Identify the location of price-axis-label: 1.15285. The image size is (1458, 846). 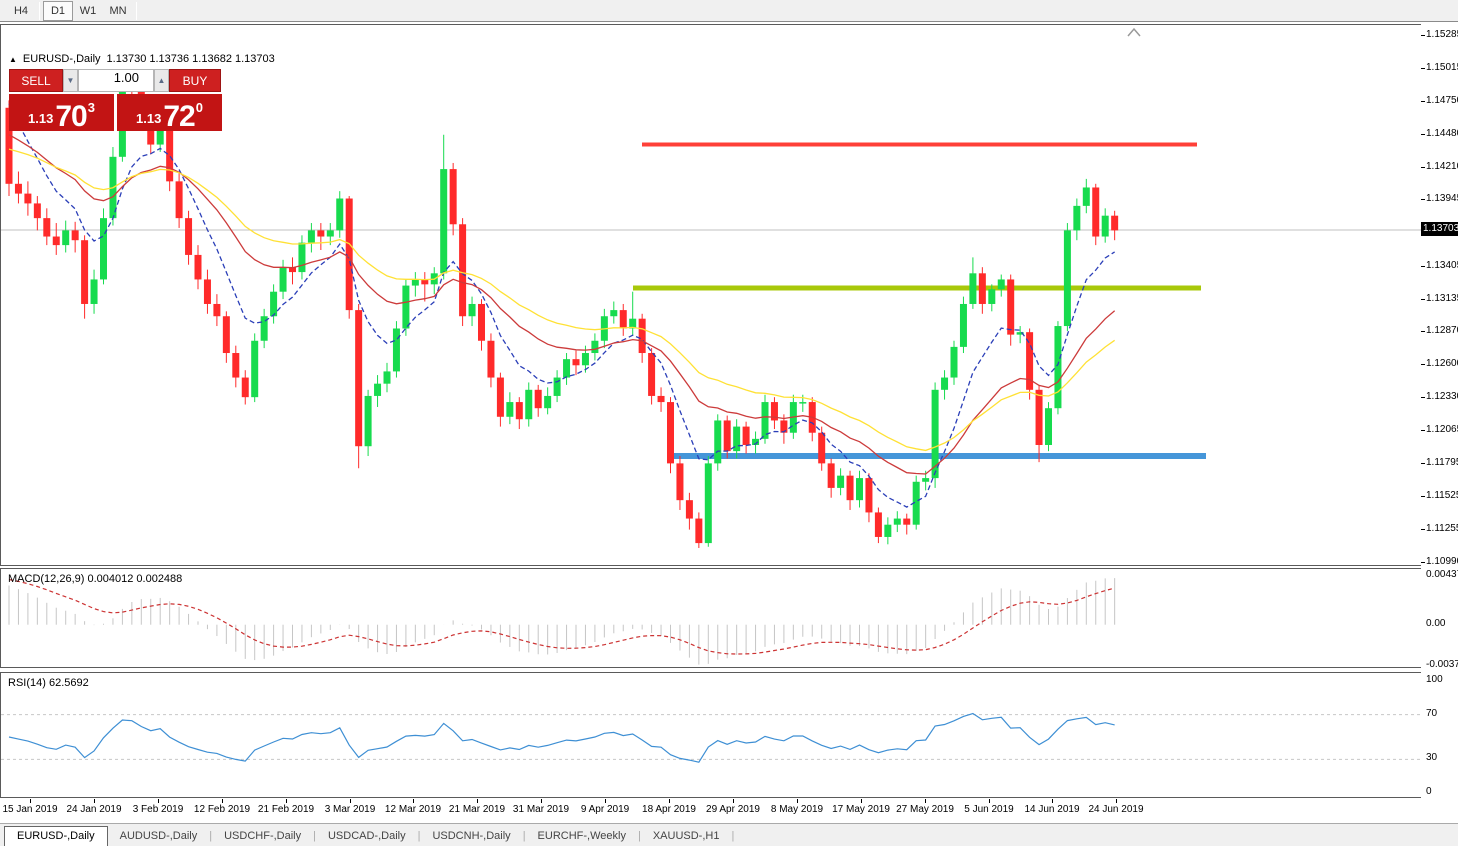
(1442, 34).